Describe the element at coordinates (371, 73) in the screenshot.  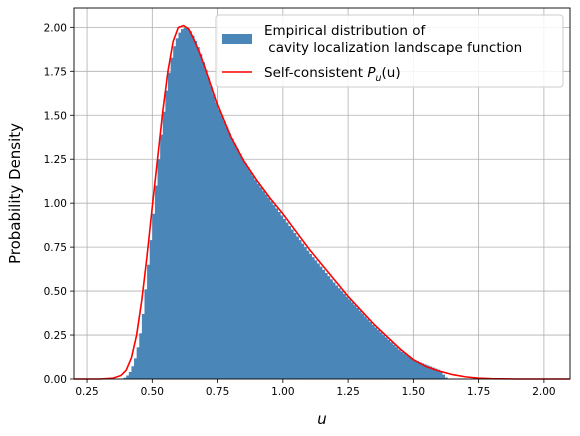
I see `legend-curve-symbol: P` at that location.